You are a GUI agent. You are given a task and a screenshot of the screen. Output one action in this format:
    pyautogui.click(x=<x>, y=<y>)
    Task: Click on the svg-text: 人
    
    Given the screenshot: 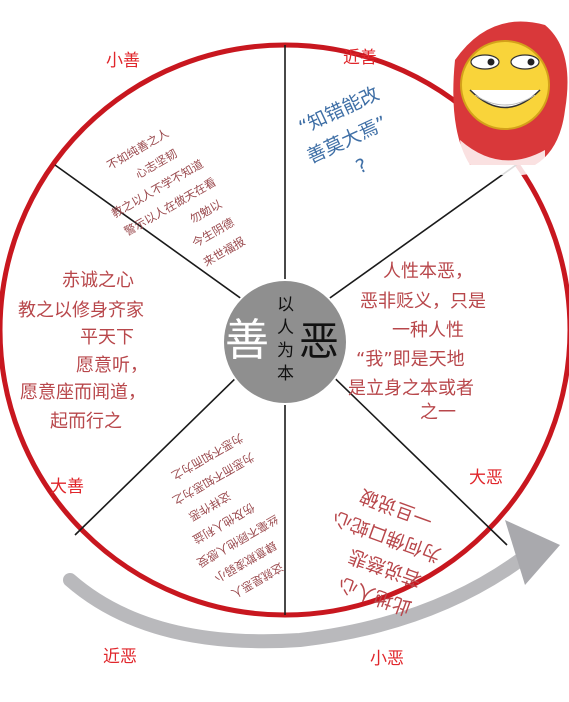 What is the action you would take?
    pyautogui.click(x=285, y=328)
    